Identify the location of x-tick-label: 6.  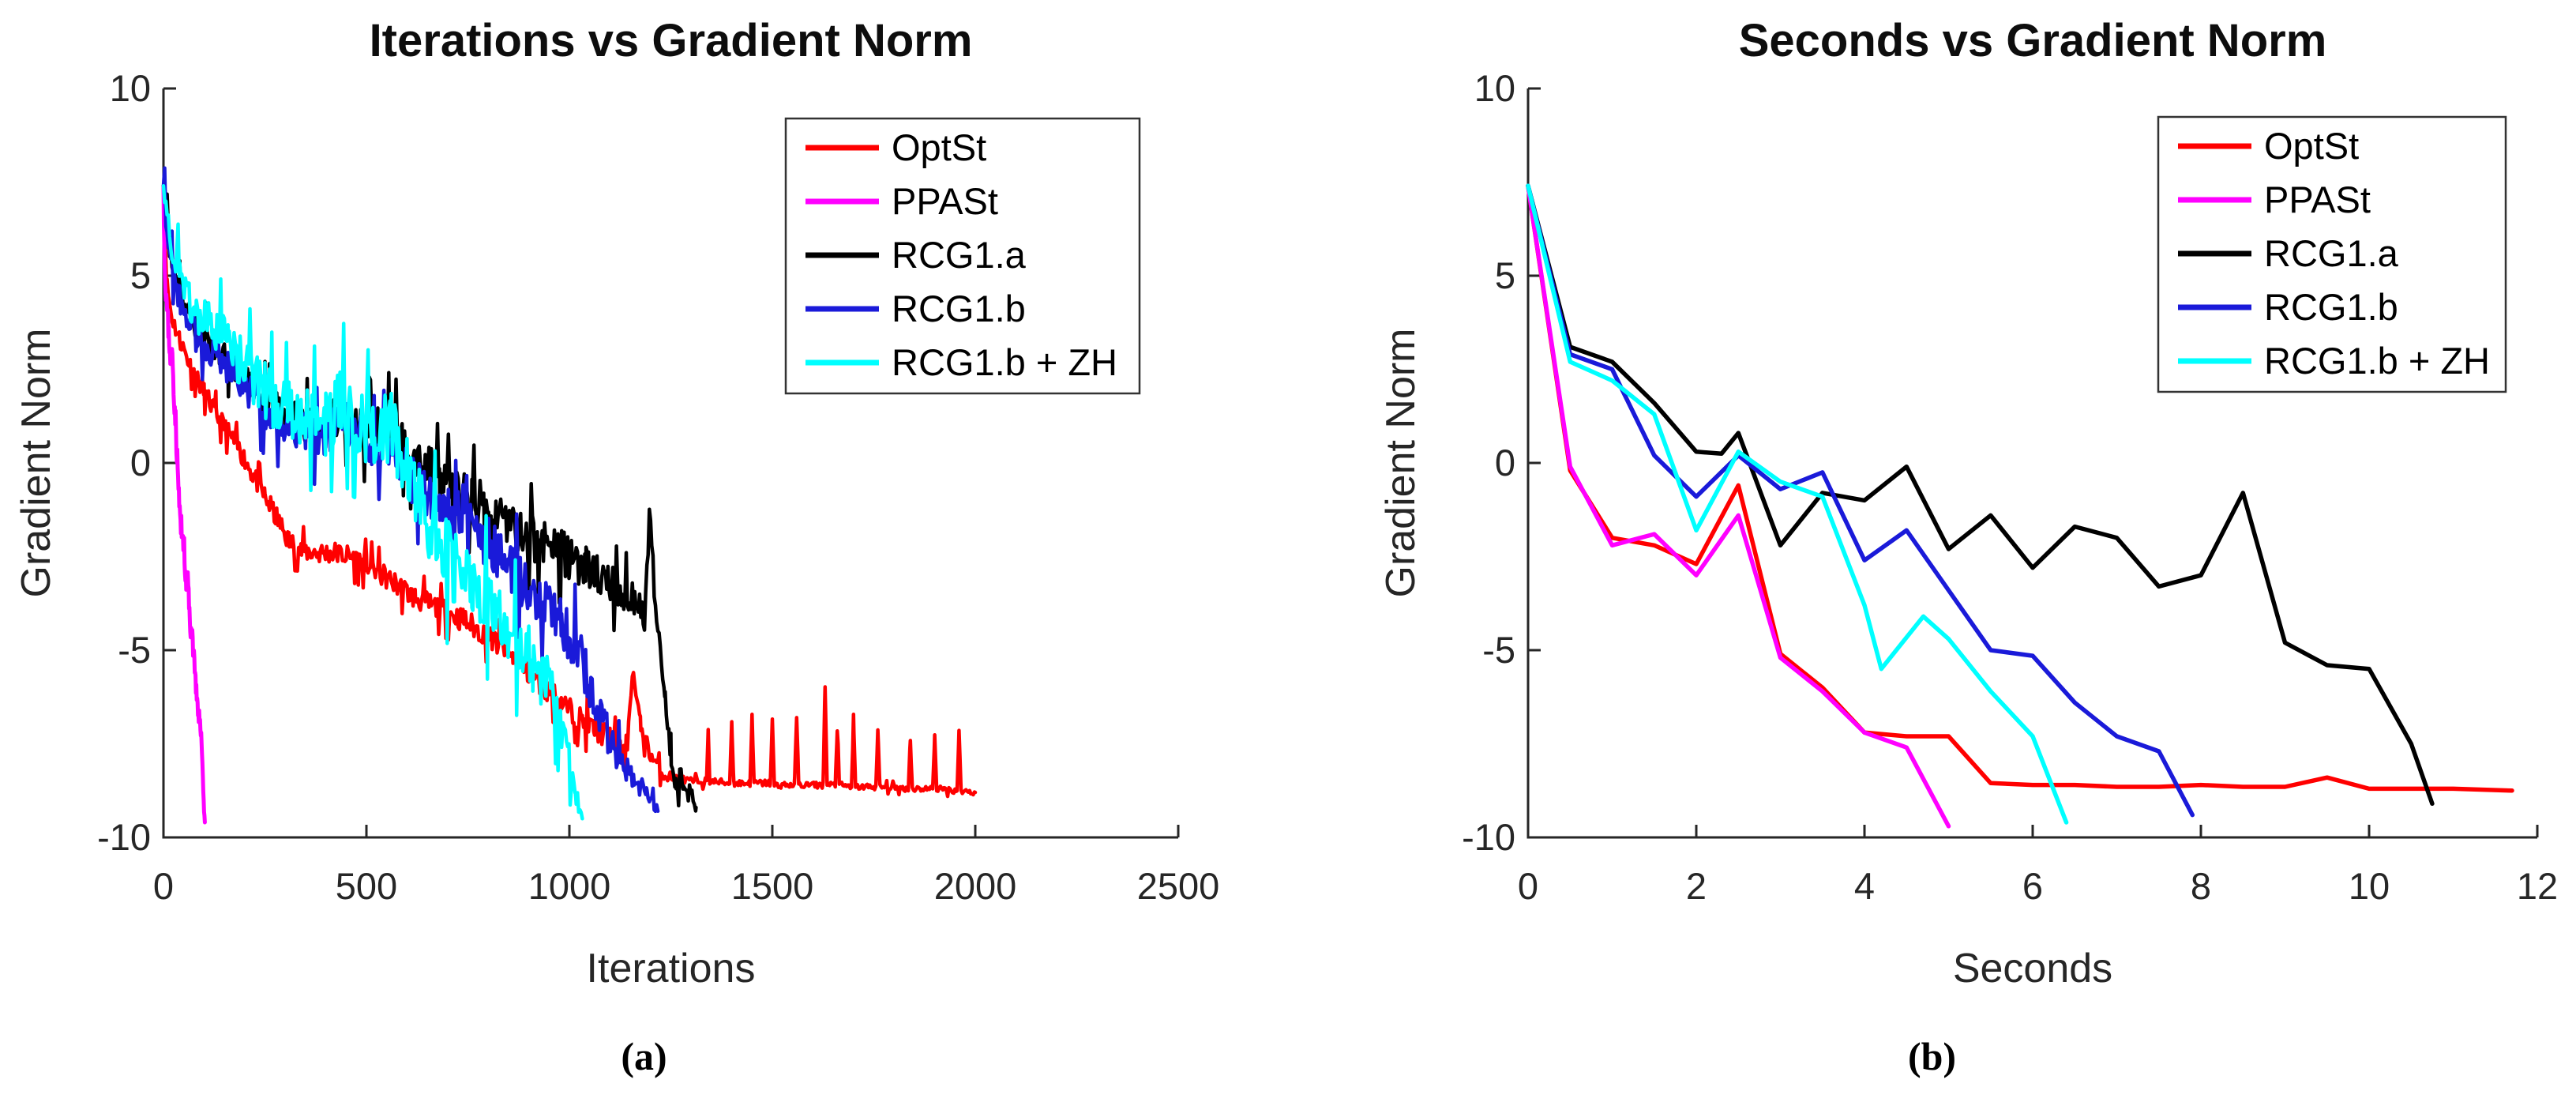
(2032, 886).